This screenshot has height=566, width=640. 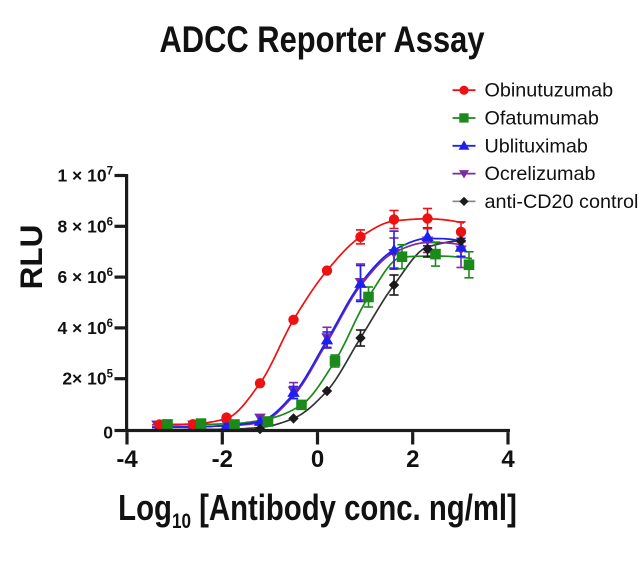 What do you see at coordinates (222, 459) in the screenshot?
I see `svg-text: -2` at bounding box center [222, 459].